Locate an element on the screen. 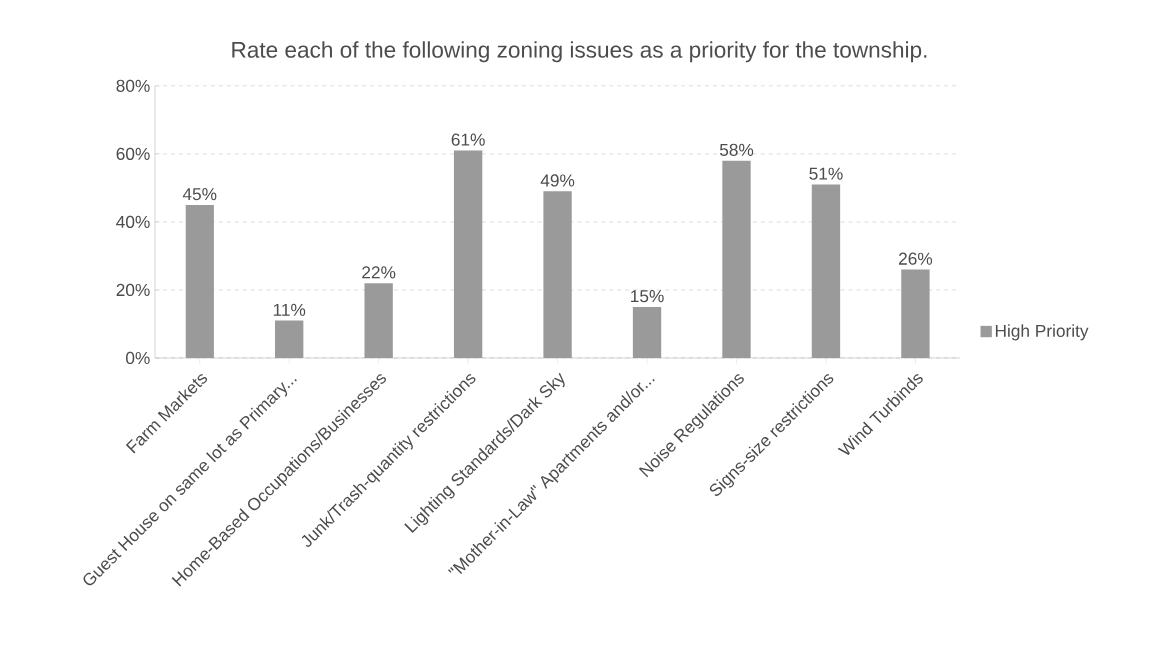 The height and width of the screenshot is (664, 1159). y-tick-label: 40% is located at coordinates (133, 221).